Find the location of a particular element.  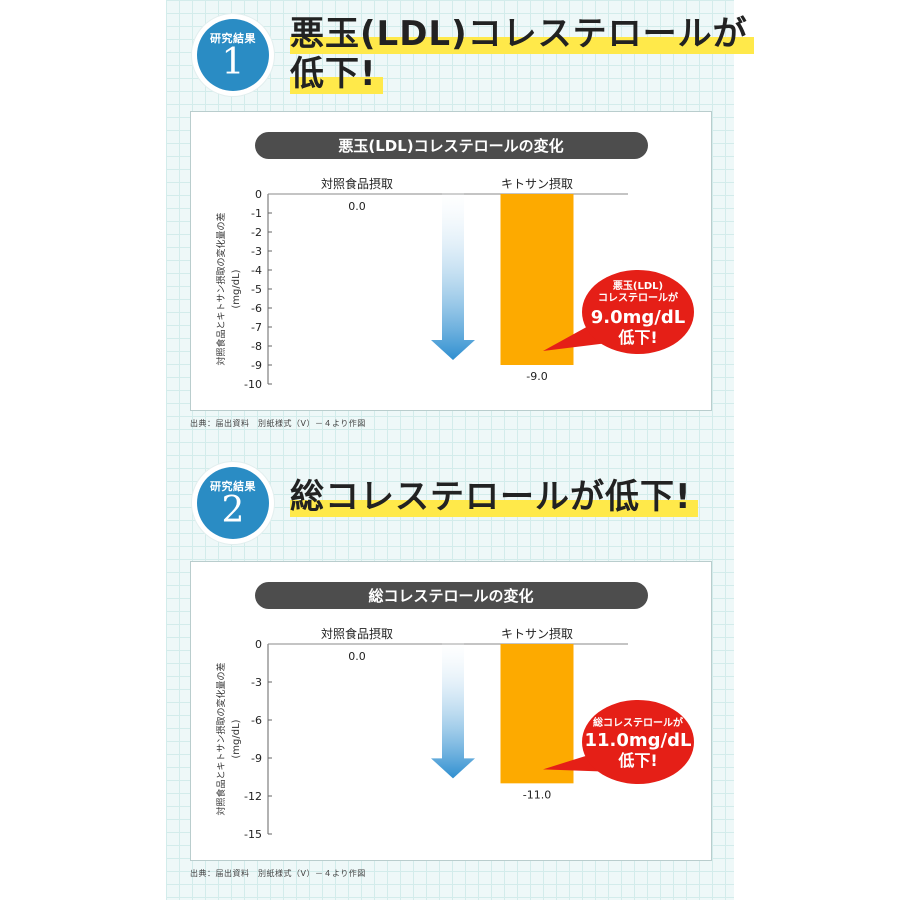

result-badge-1: 研究結果 1 is located at coordinates (233, 55).